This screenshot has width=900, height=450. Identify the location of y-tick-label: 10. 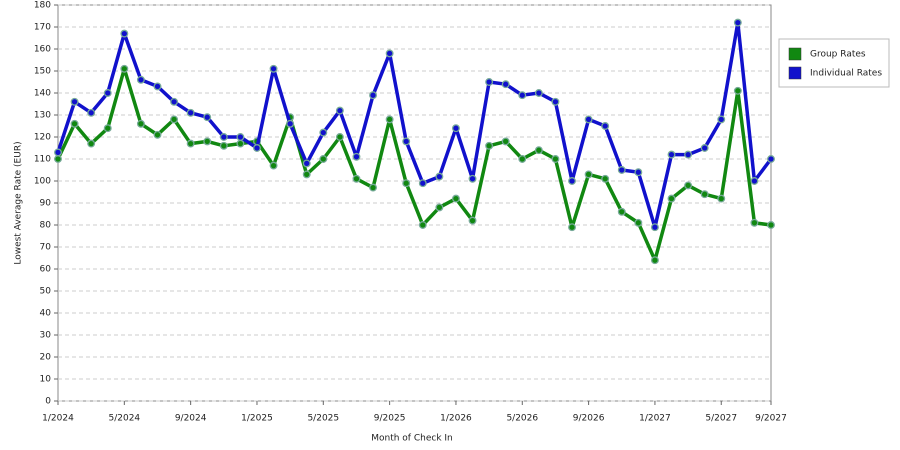
(46, 380).